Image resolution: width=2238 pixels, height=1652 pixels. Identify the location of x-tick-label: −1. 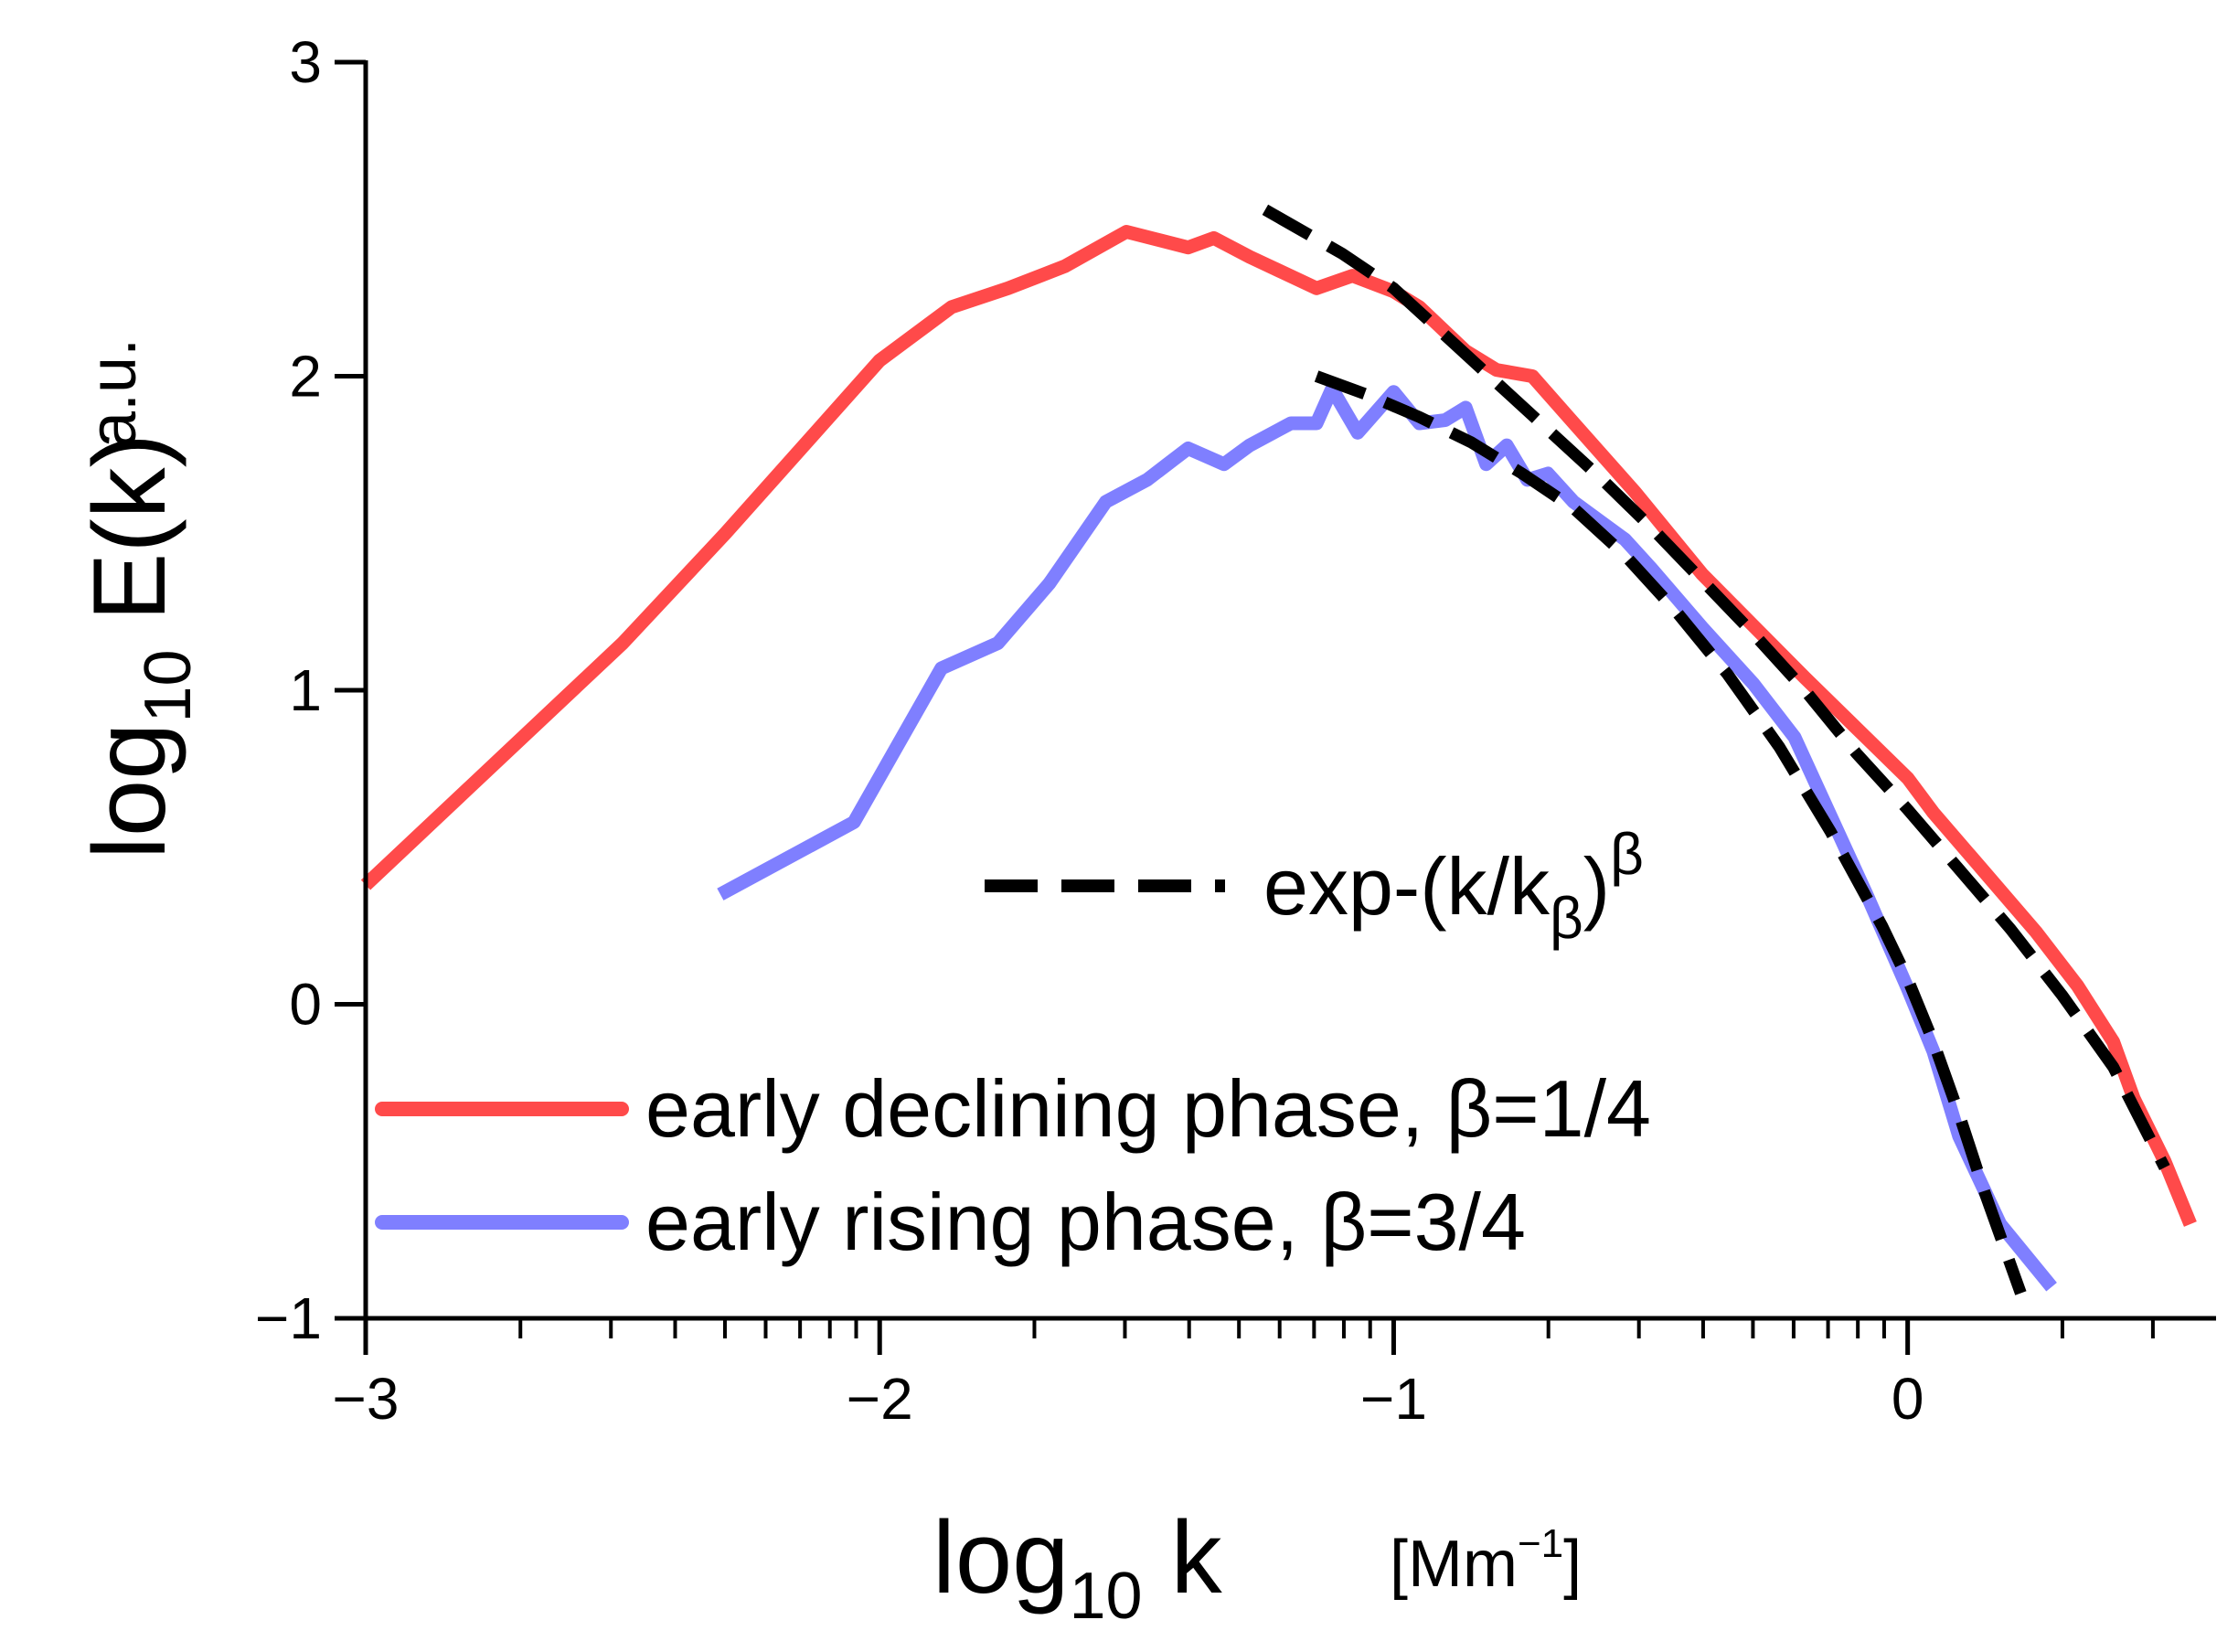
(1394, 1399).